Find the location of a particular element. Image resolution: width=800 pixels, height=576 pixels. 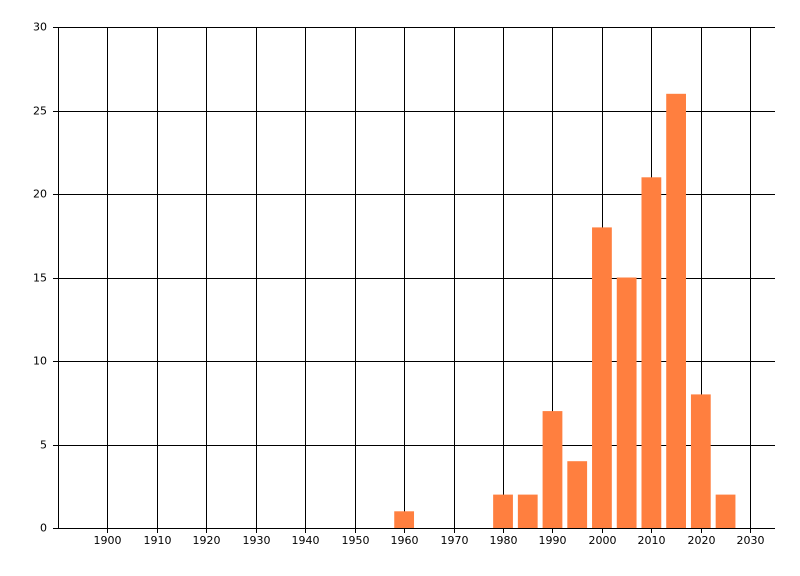

x-tick-label: 1940 is located at coordinates (306, 540).